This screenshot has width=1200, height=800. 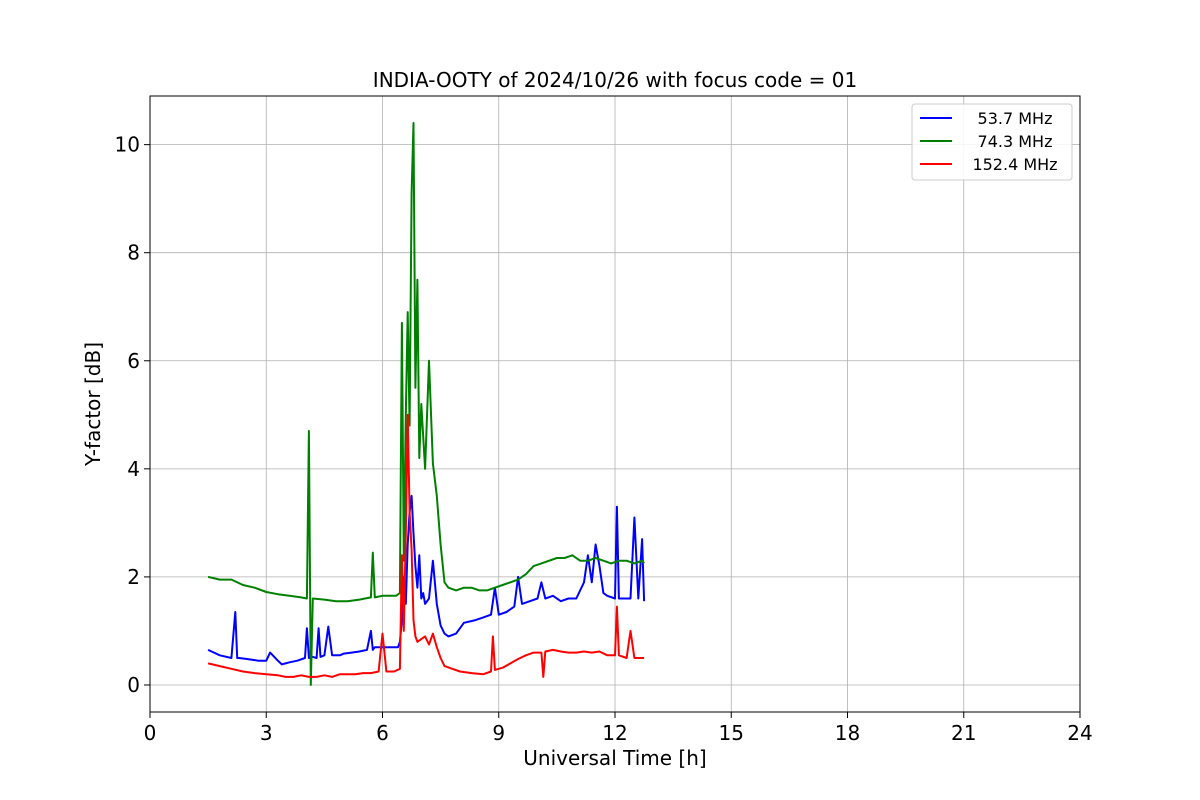 What do you see at coordinates (127, 145) in the screenshot?
I see `y-tick-label: 10` at bounding box center [127, 145].